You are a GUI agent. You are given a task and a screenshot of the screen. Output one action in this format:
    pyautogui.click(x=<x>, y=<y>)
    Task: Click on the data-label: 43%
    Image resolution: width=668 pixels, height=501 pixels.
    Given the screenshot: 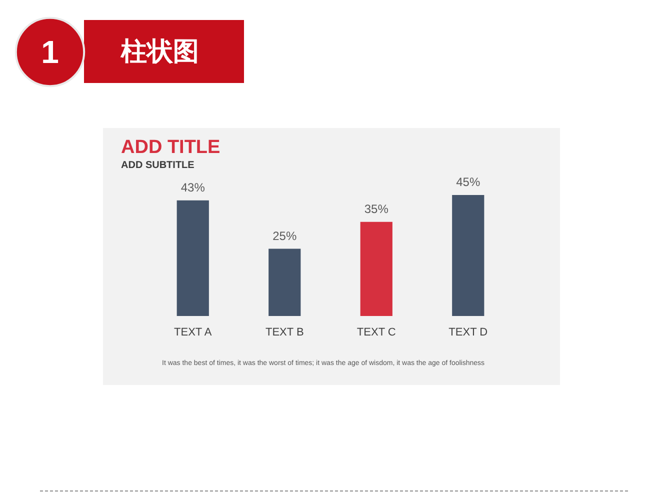 What is the action you would take?
    pyautogui.click(x=193, y=187)
    